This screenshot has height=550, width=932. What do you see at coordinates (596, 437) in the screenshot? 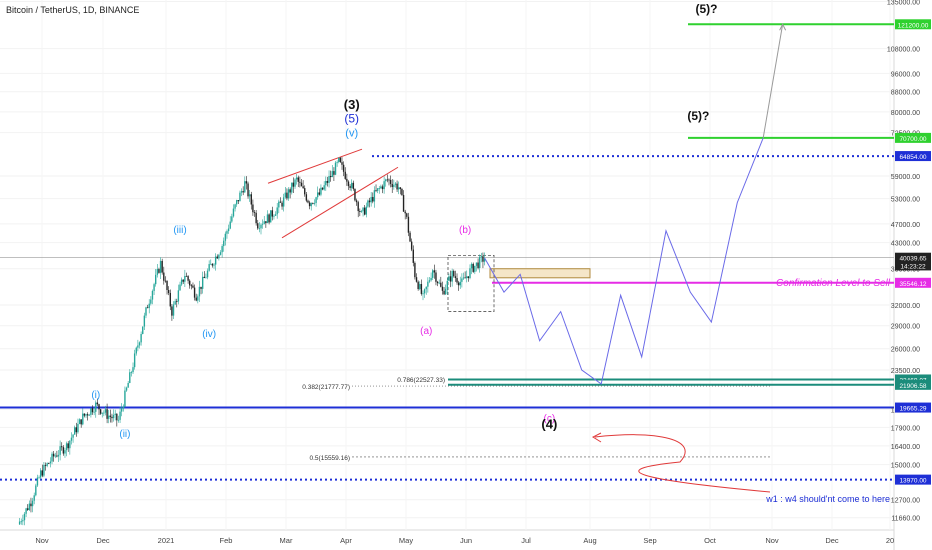
I see `red-curve-arrowhead` at bounding box center [596, 437].